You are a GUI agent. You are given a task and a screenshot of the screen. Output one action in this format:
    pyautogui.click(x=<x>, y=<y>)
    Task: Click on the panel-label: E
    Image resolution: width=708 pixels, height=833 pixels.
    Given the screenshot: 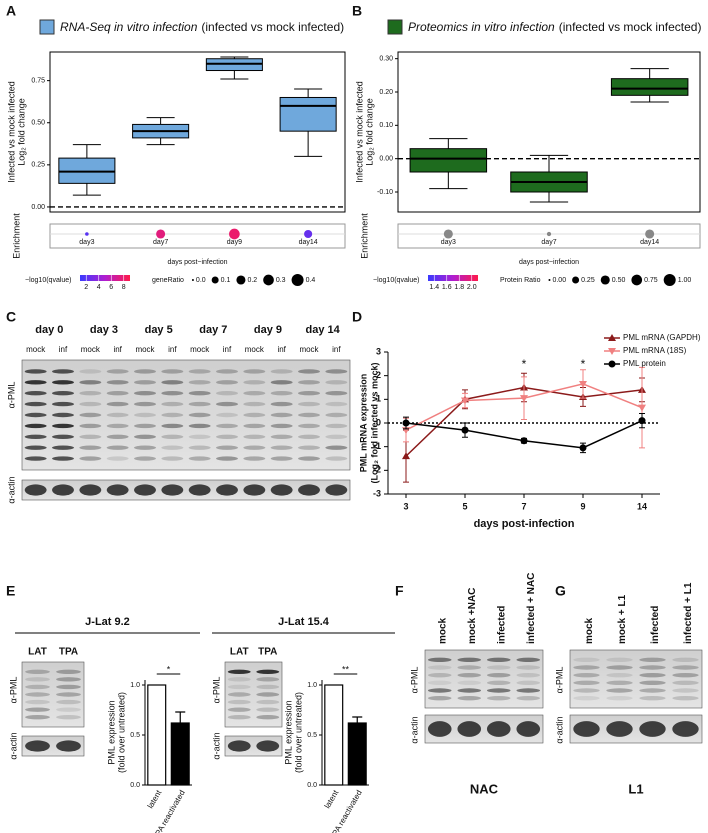 What is the action you would take?
    pyautogui.click(x=10, y=591)
    